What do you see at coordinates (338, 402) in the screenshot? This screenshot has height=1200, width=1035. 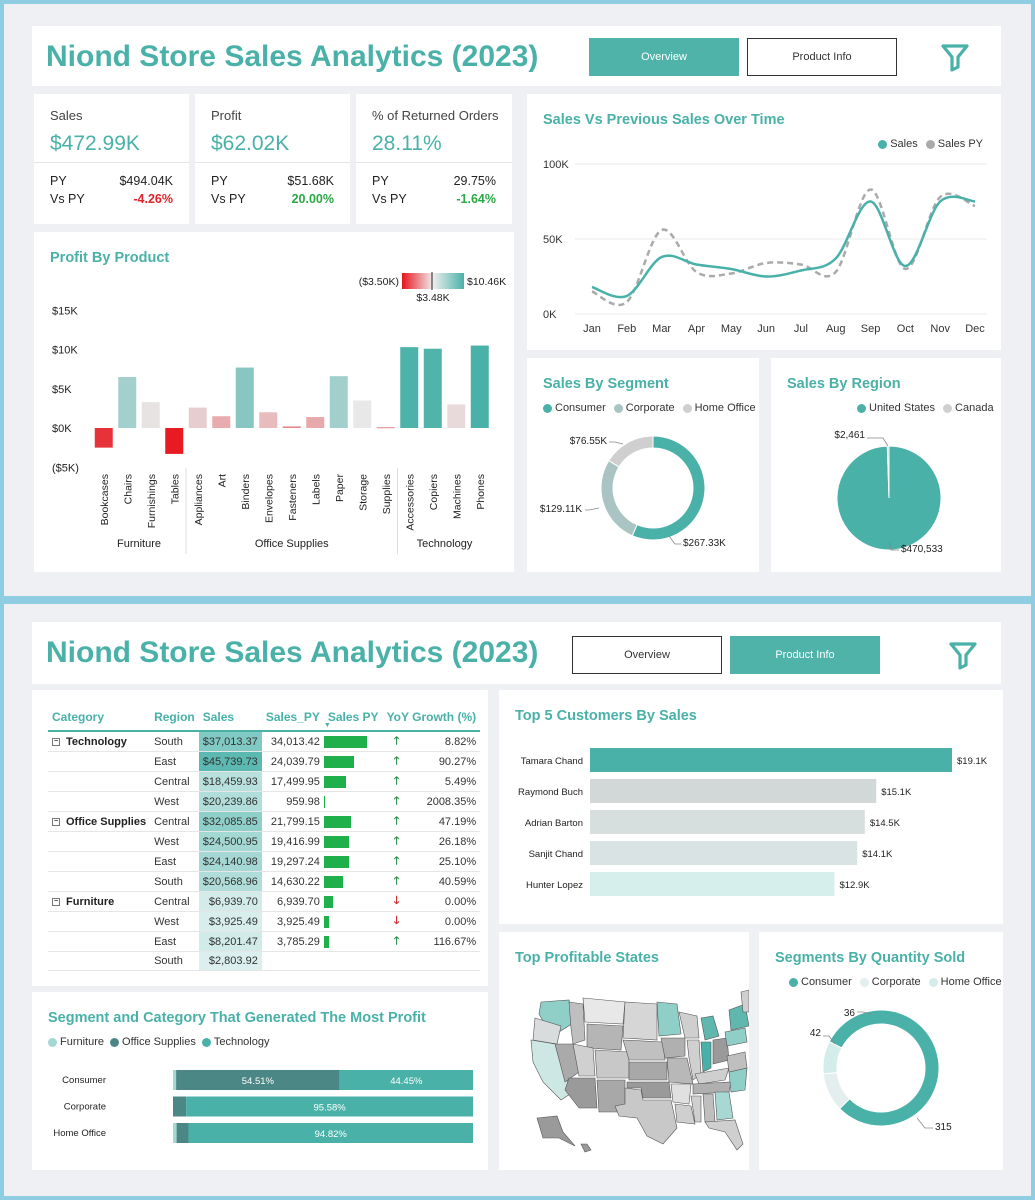 I see `bar-paper` at bounding box center [338, 402].